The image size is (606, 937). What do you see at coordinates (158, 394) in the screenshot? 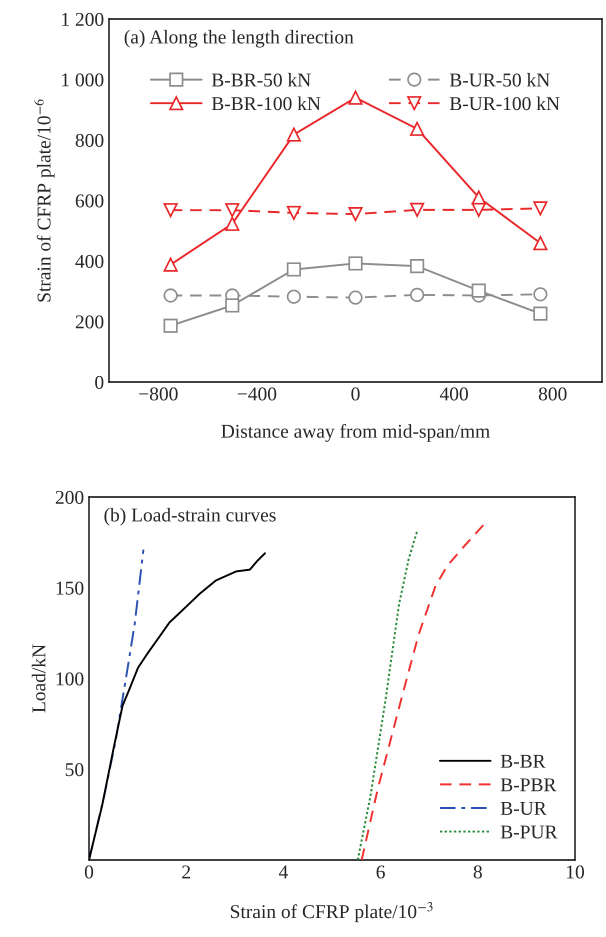
I see `x-tick-label: −800` at bounding box center [158, 394].